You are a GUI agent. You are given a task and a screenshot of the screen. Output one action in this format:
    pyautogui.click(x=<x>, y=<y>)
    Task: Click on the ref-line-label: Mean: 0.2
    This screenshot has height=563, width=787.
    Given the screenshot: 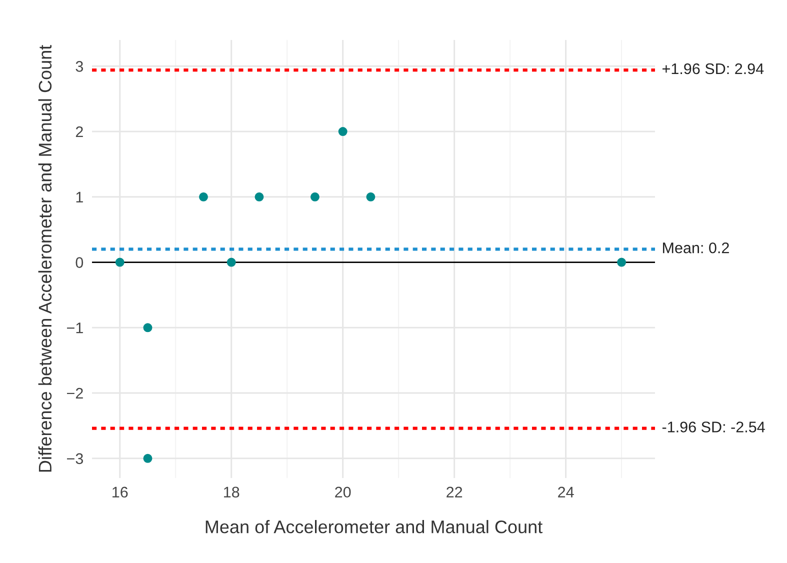 What is the action you would take?
    pyautogui.click(x=696, y=248)
    